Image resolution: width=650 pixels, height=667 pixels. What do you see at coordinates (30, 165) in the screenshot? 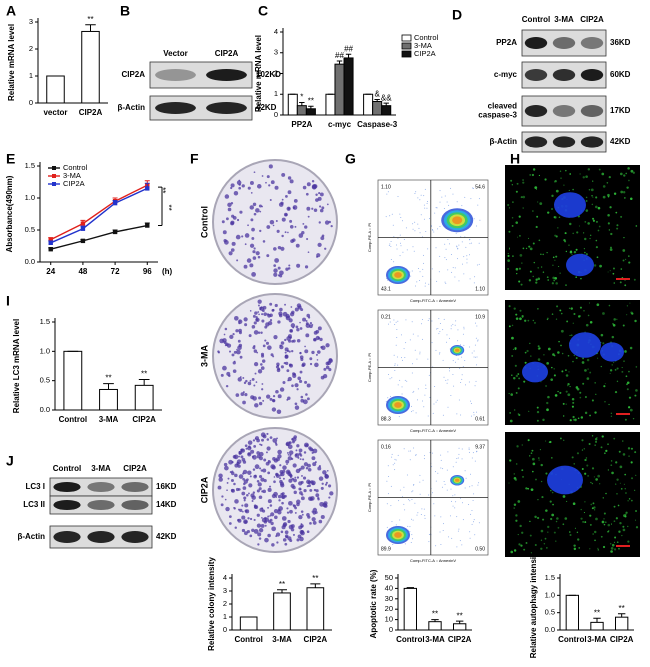
I see `y-tick-label: 1.5` at bounding box center [30, 165].